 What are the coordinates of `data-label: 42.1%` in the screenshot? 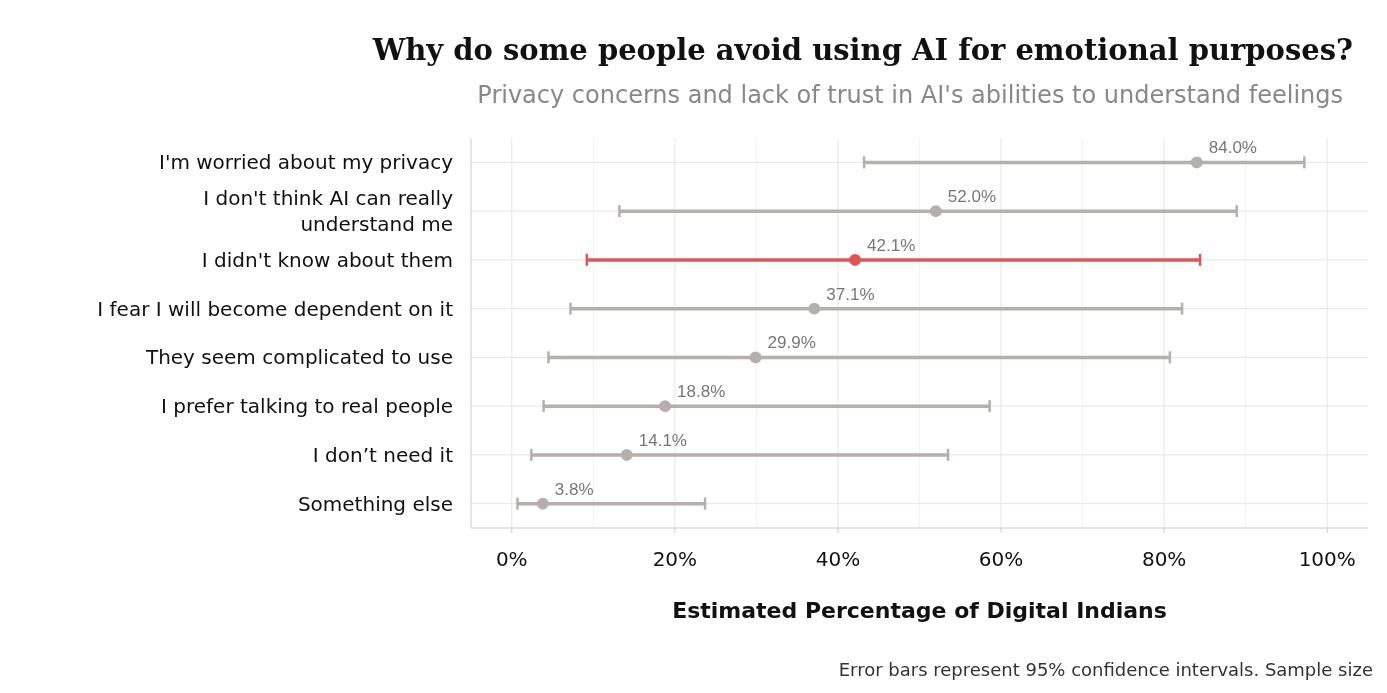 It's located at (891, 245).